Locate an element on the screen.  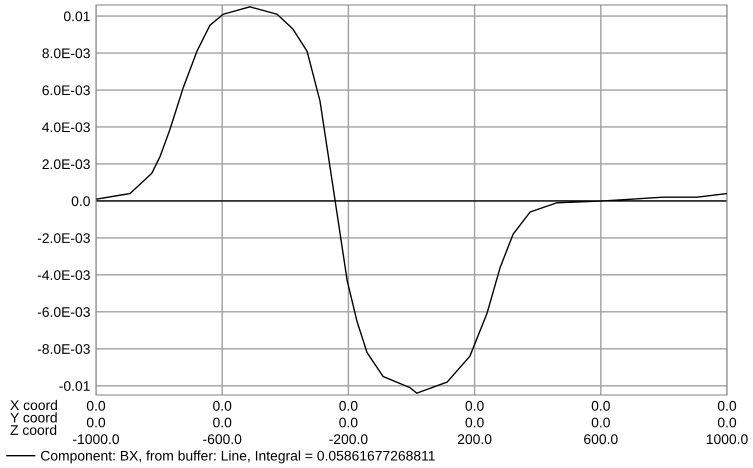
y-tick-label: 4.0E-03 is located at coordinates (66, 127).